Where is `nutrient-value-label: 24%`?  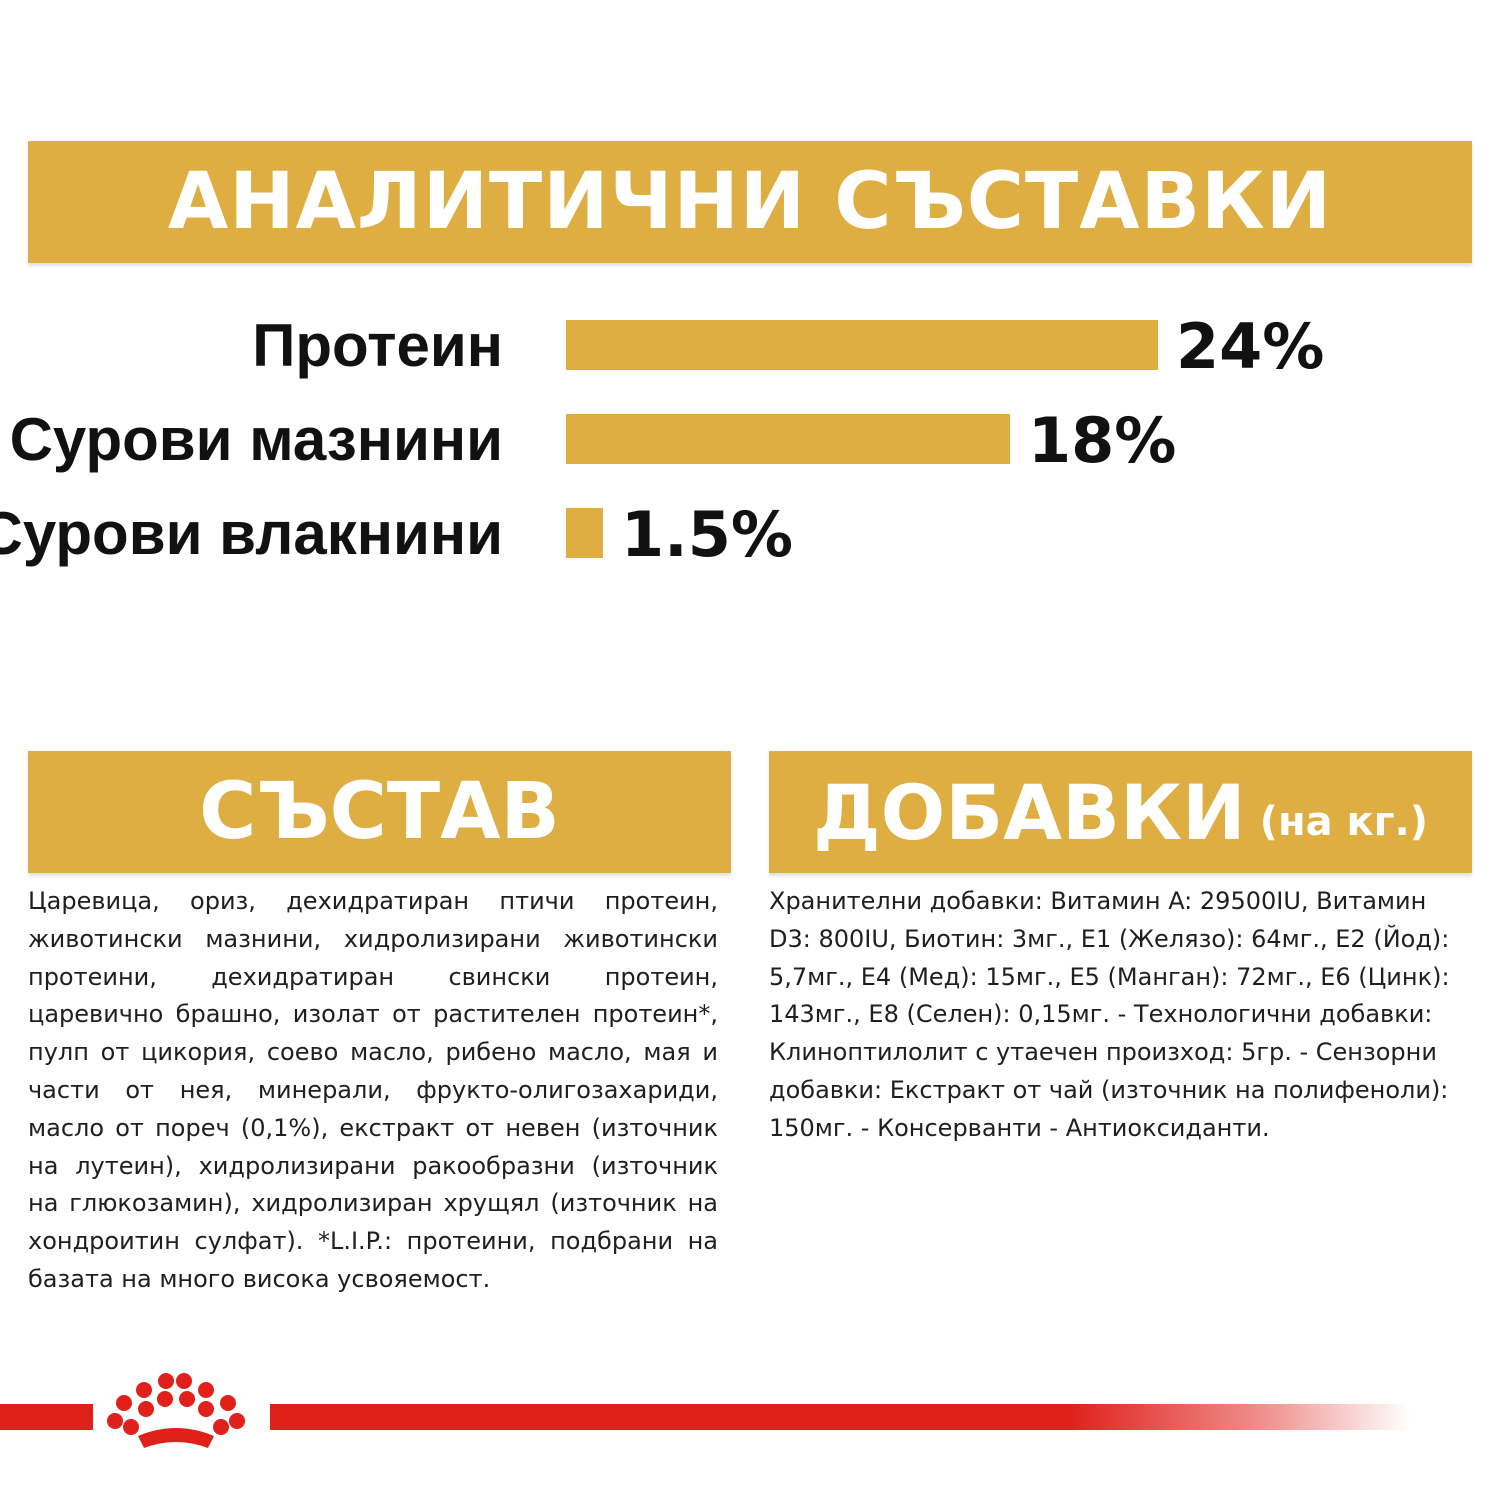 nutrient-value-label: 24% is located at coordinates (1250, 346).